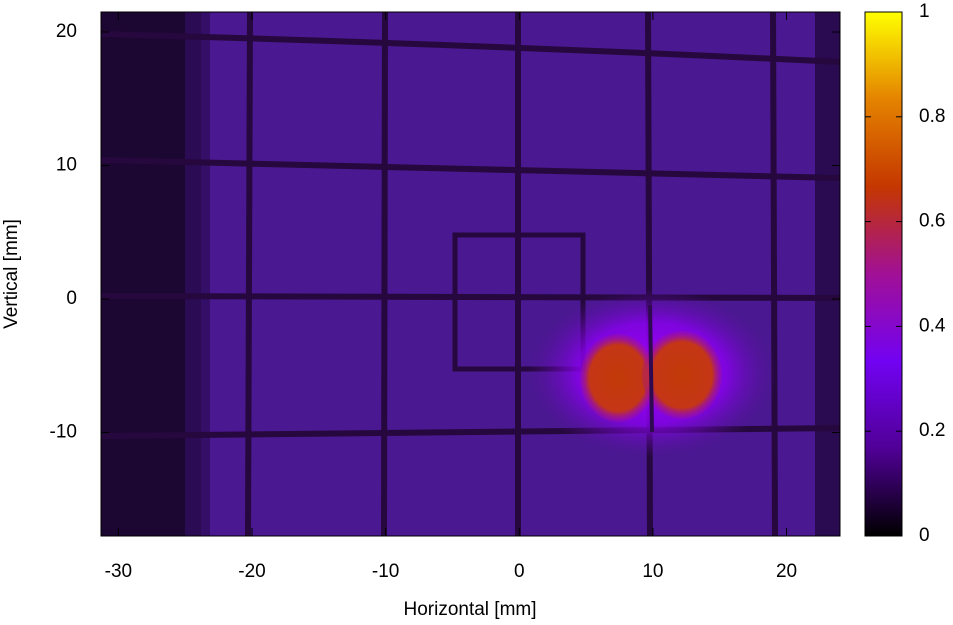 The image size is (953, 625). What do you see at coordinates (924, 11) in the screenshot?
I see `colorbar-tick-label: 1` at bounding box center [924, 11].